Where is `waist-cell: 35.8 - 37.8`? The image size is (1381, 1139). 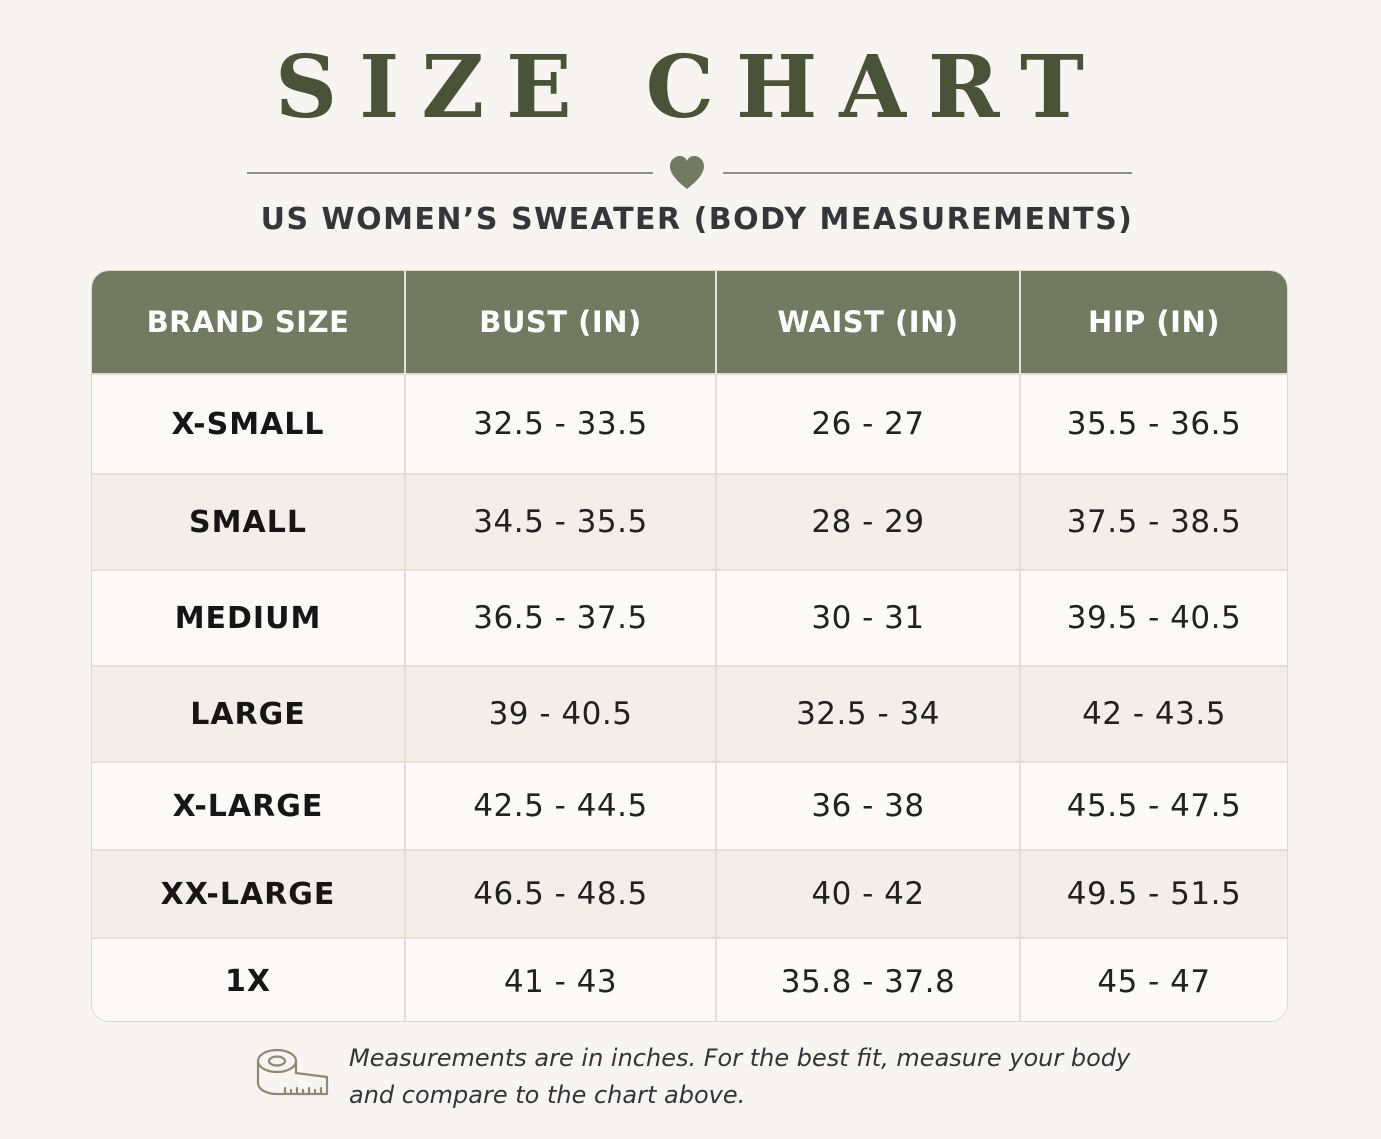
waist-cell: 35.8 - 37.8 is located at coordinates (868, 979).